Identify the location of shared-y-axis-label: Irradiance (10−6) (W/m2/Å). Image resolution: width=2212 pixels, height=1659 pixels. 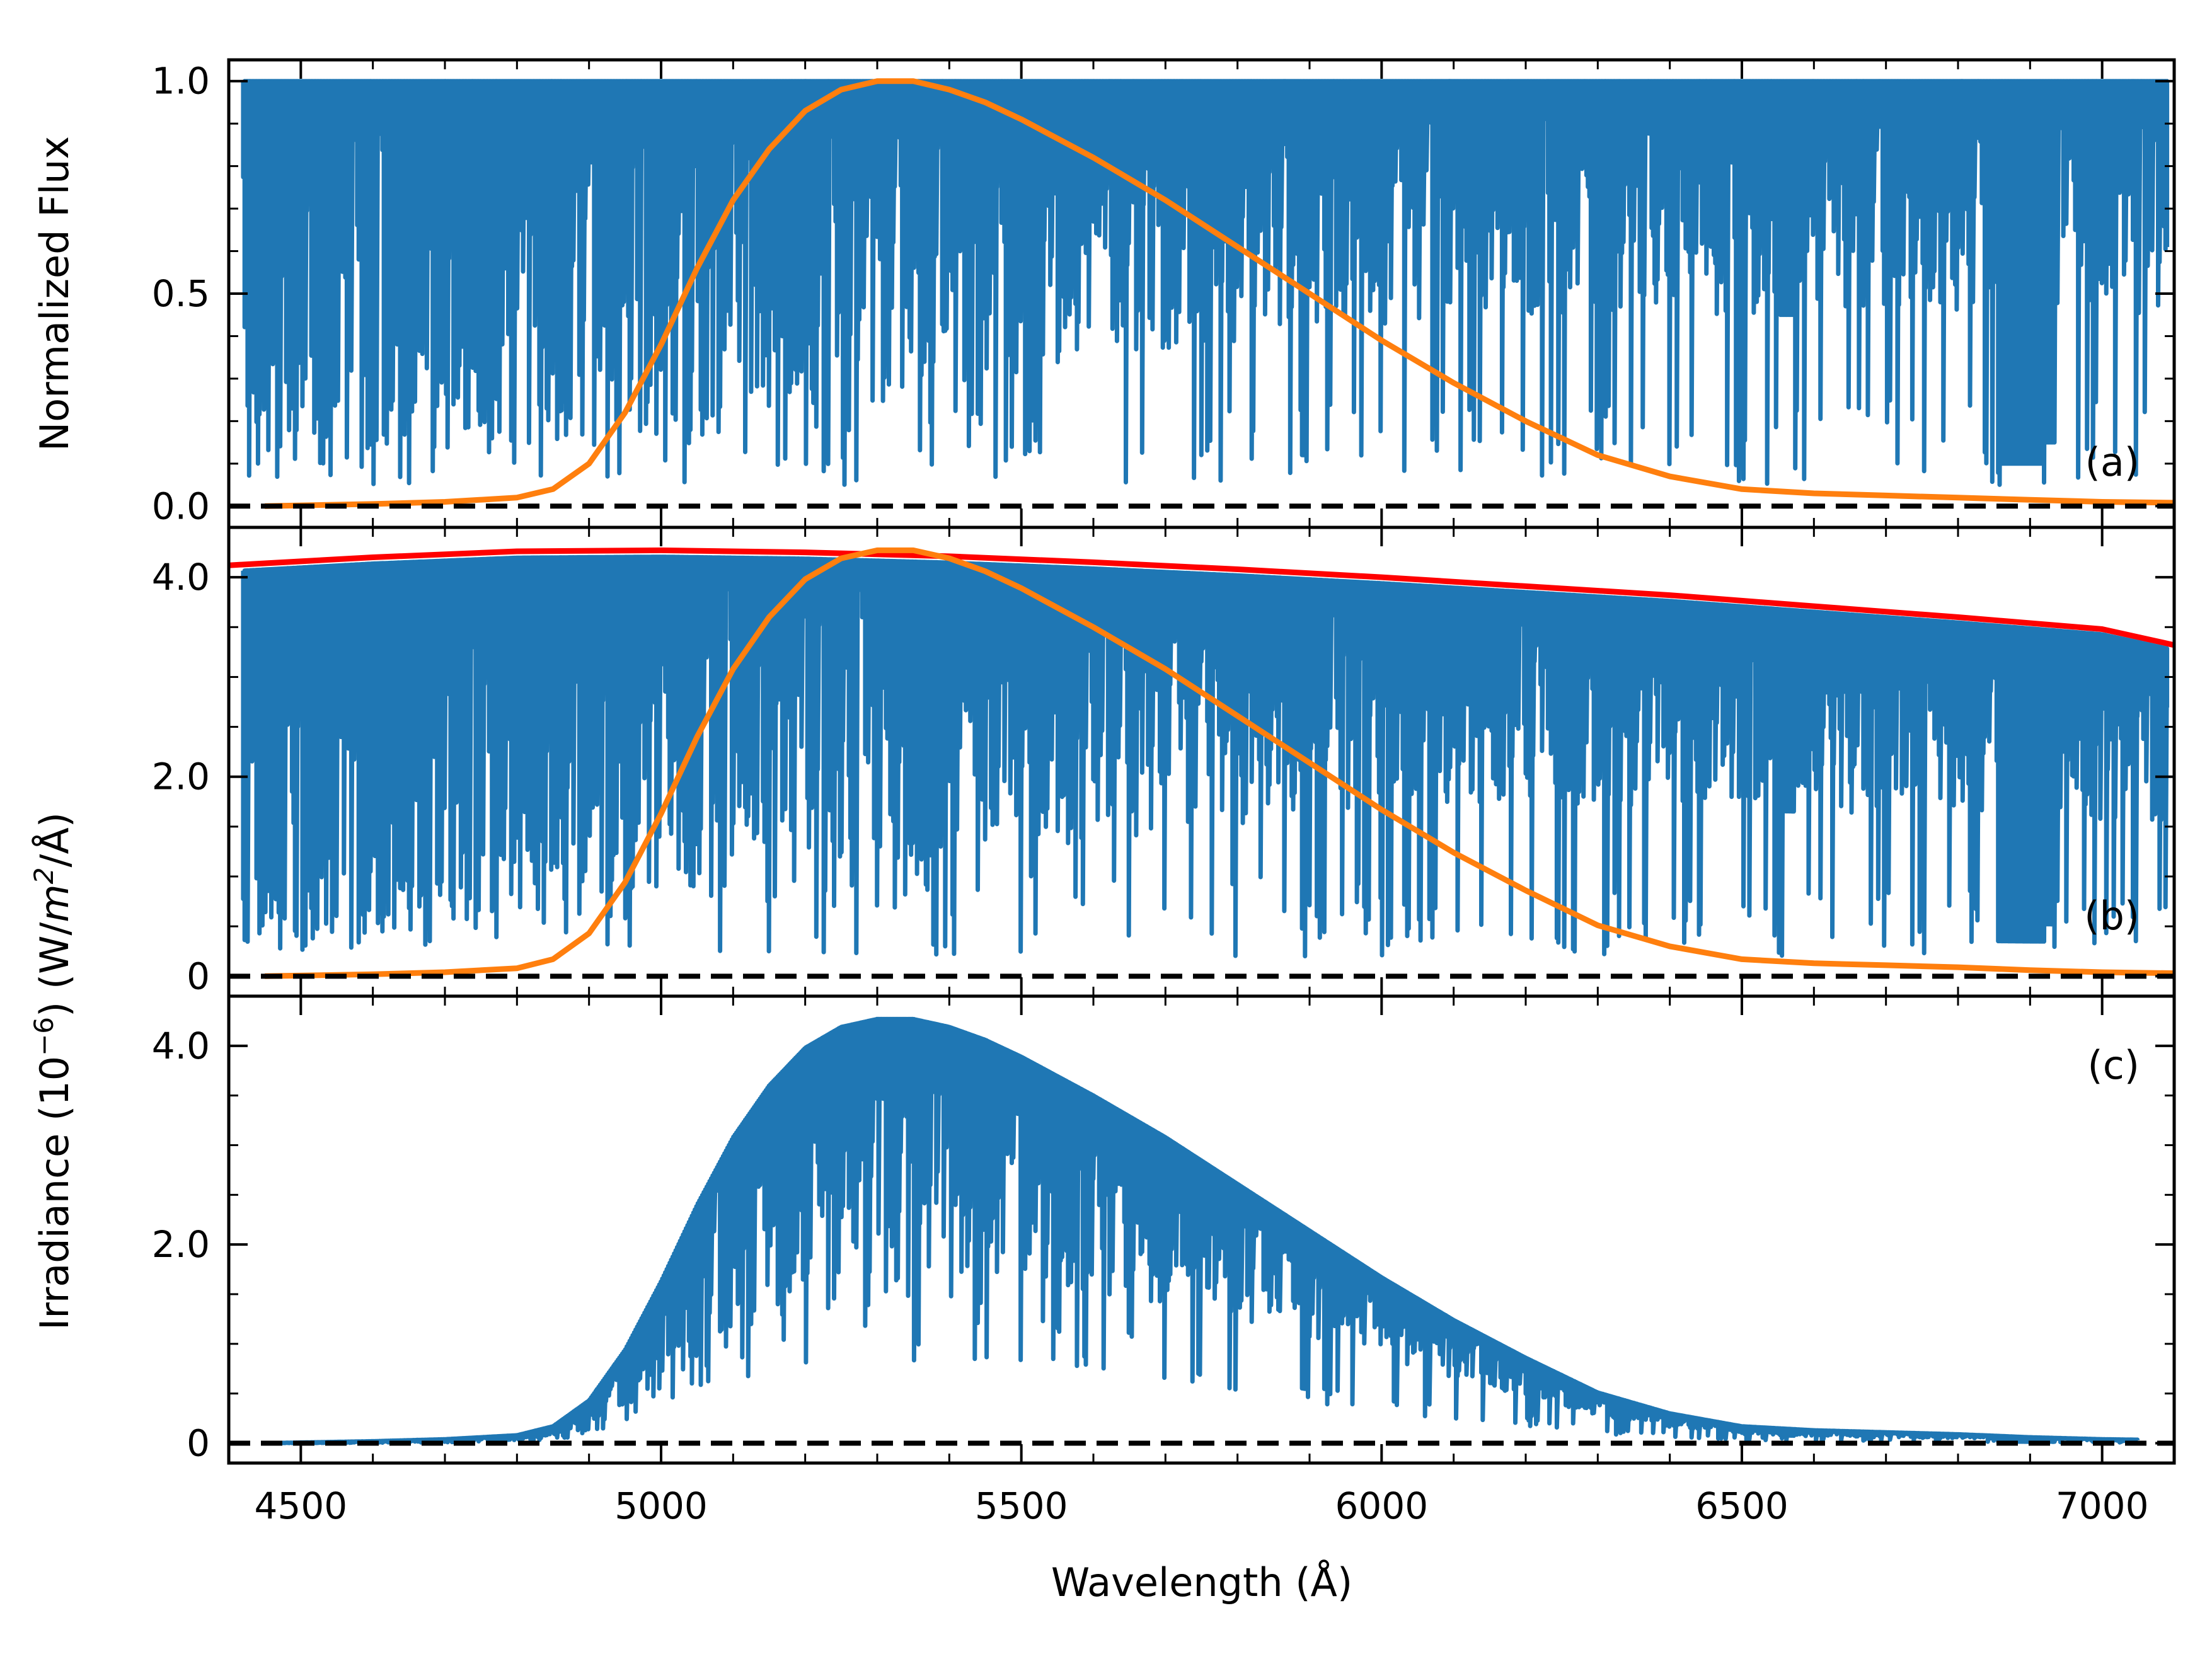
(53, 1071).